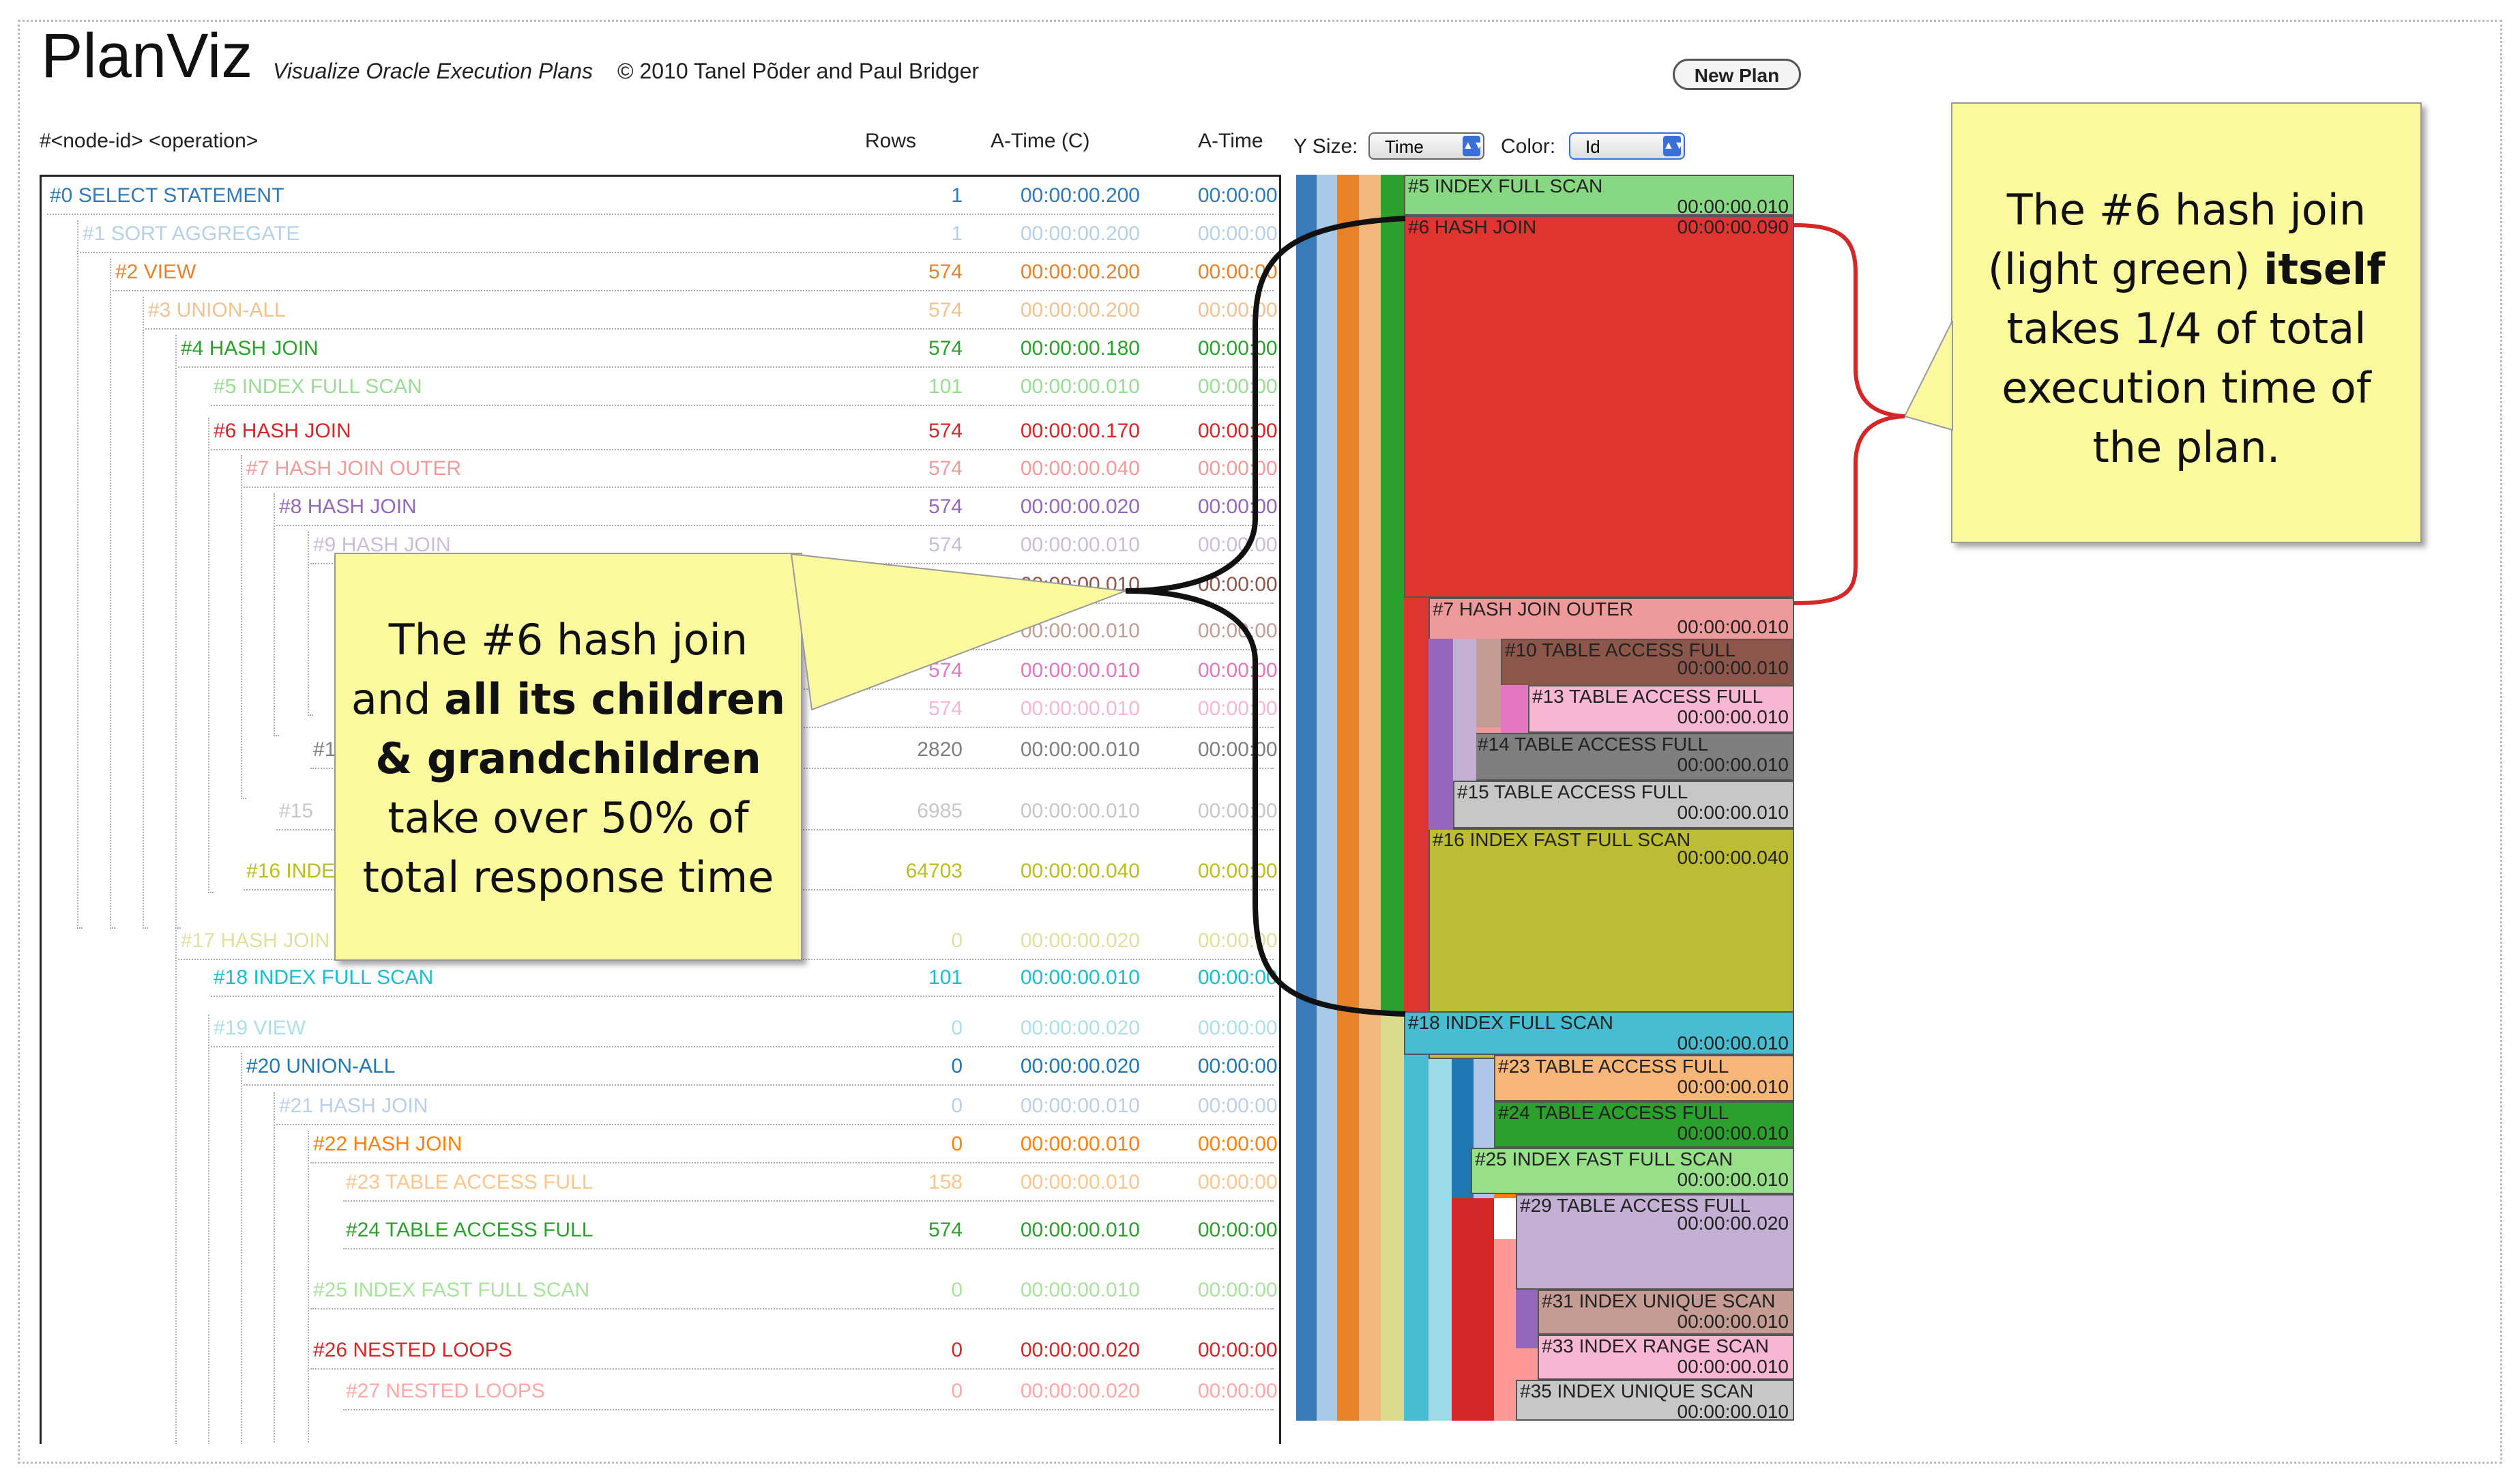 The height and width of the screenshot is (1478, 2520). What do you see at coordinates (155, 272) in the screenshot?
I see `plan-row-operation: #2 VIEW` at bounding box center [155, 272].